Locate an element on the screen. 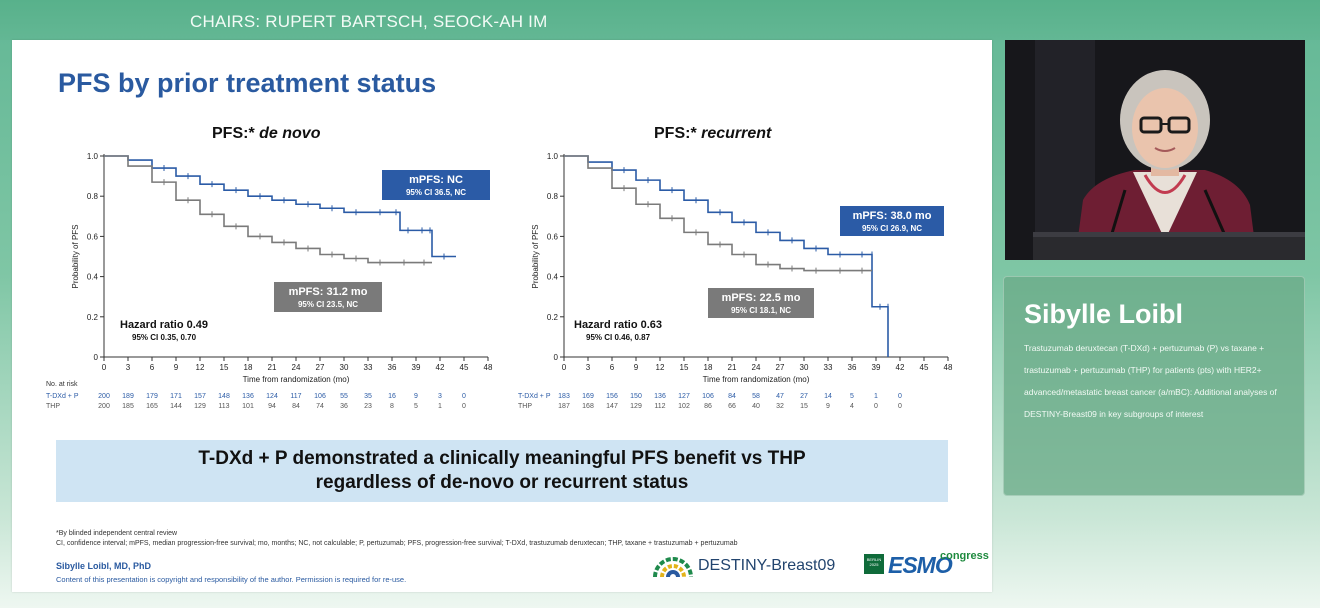  tdxd-mpfs-label: mPFS: NC is located at coordinates (436, 180).